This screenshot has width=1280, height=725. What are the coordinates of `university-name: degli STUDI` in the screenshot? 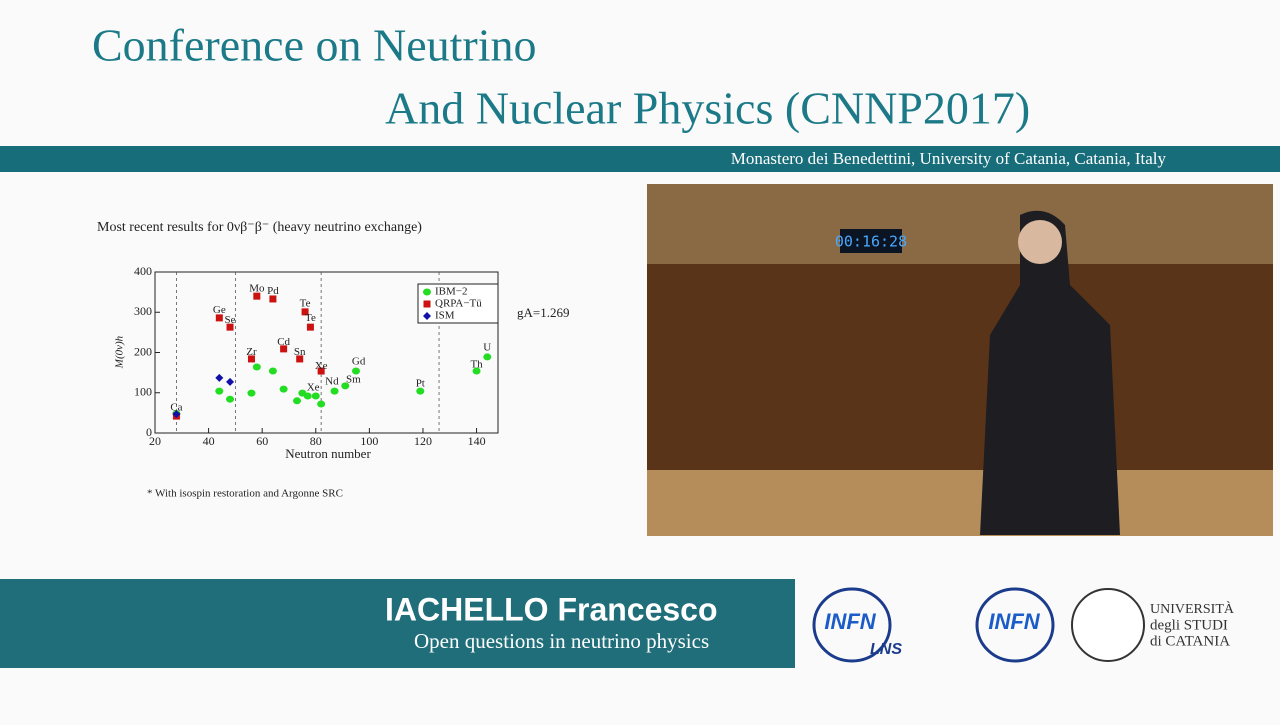 It's located at (1189, 625).